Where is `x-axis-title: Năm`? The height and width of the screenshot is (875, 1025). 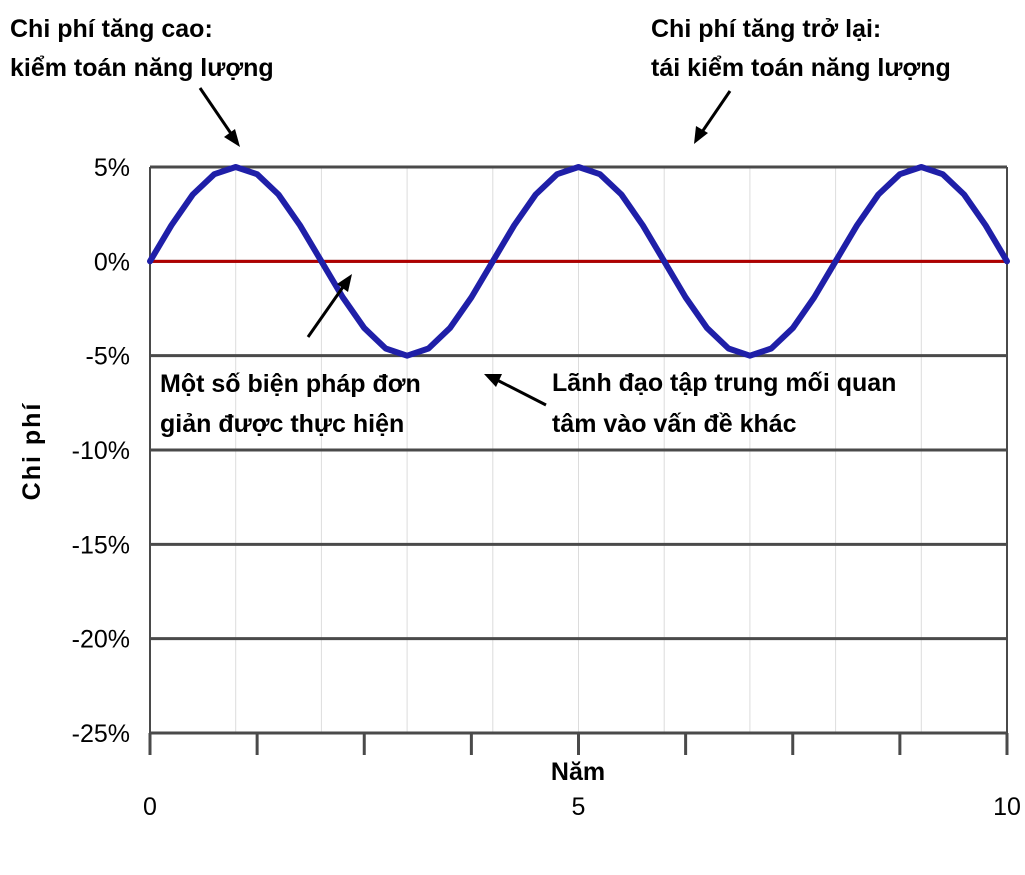
x-axis-title: Năm is located at coordinates (578, 772).